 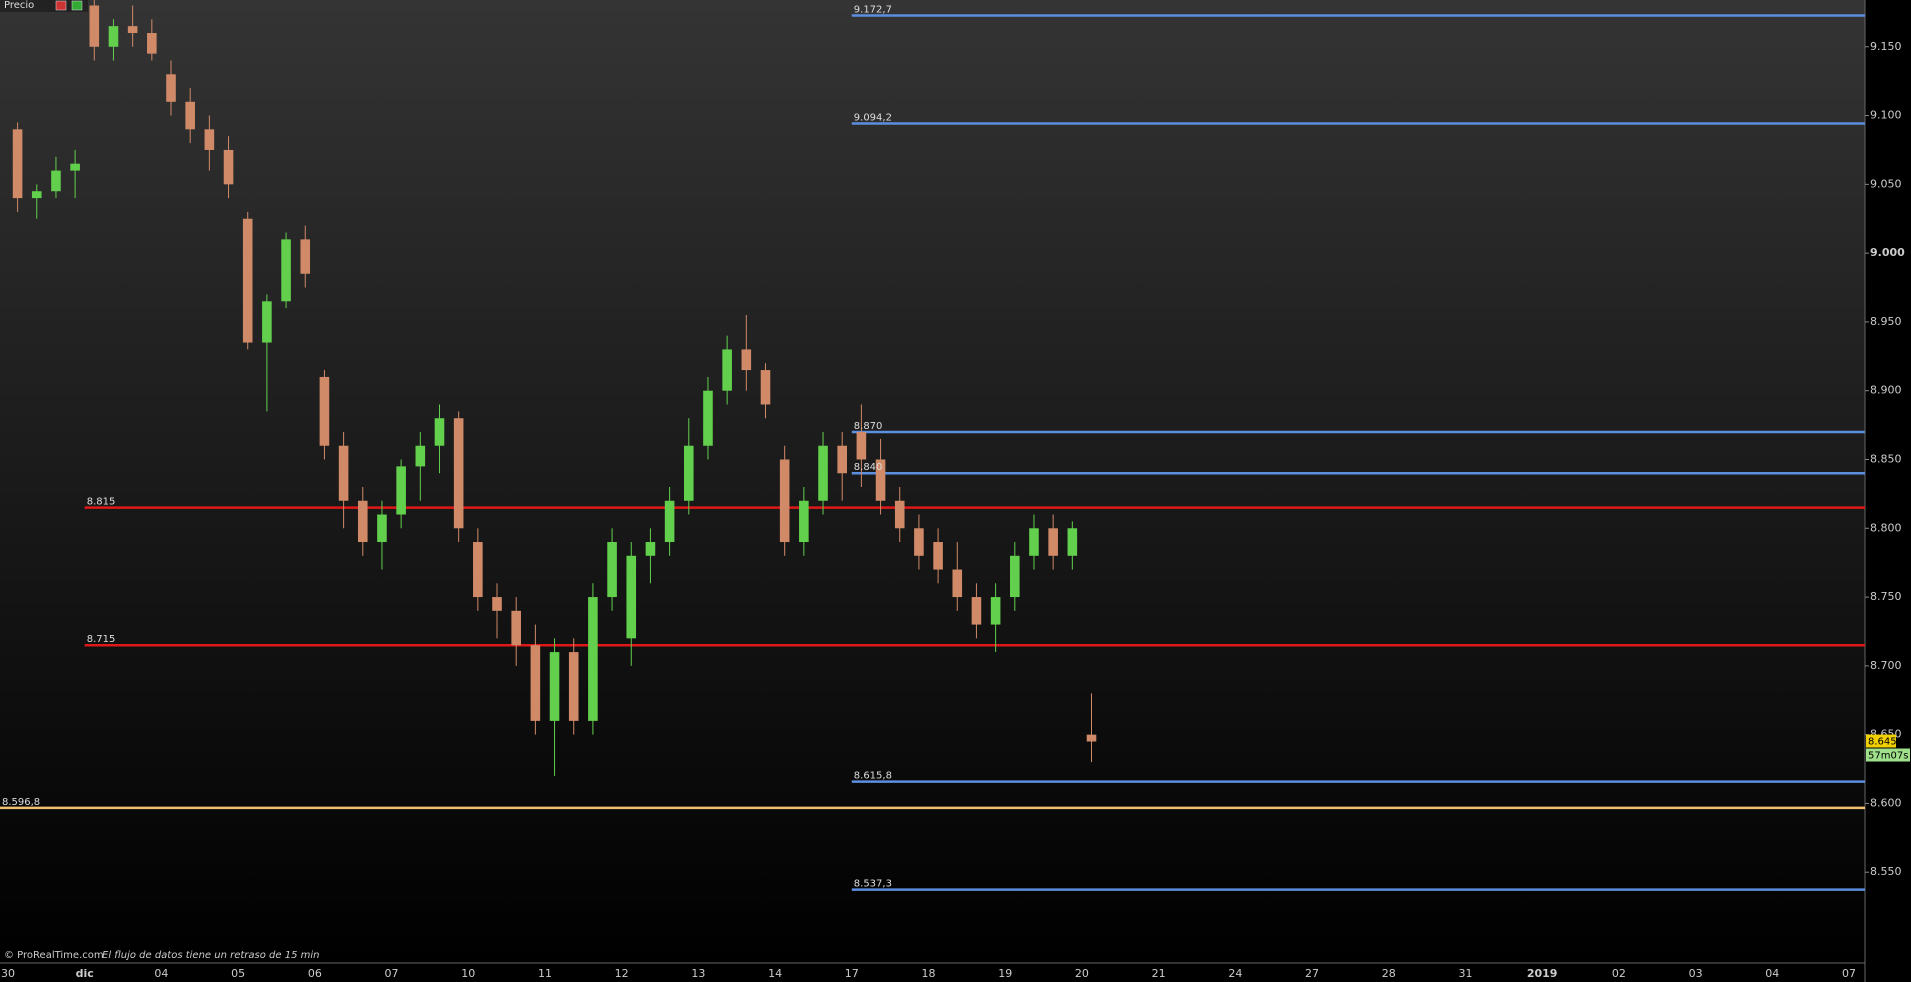 What do you see at coordinates (1619, 973) in the screenshot?
I see `x-tick-label: 02` at bounding box center [1619, 973].